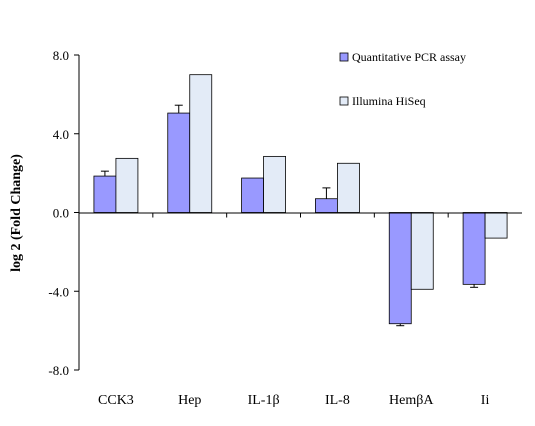 The width and height of the screenshot is (535, 426). What do you see at coordinates (344, 101) in the screenshot?
I see `legend-swatch-hiseq` at bounding box center [344, 101].